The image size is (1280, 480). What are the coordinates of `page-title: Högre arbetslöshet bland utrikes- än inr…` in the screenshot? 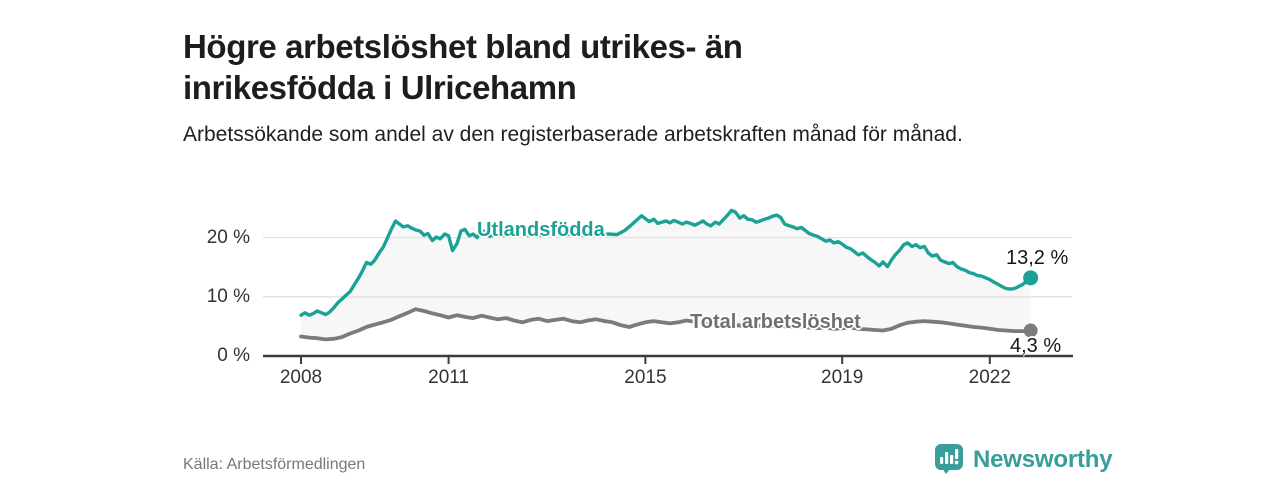 It's located at (463, 67).